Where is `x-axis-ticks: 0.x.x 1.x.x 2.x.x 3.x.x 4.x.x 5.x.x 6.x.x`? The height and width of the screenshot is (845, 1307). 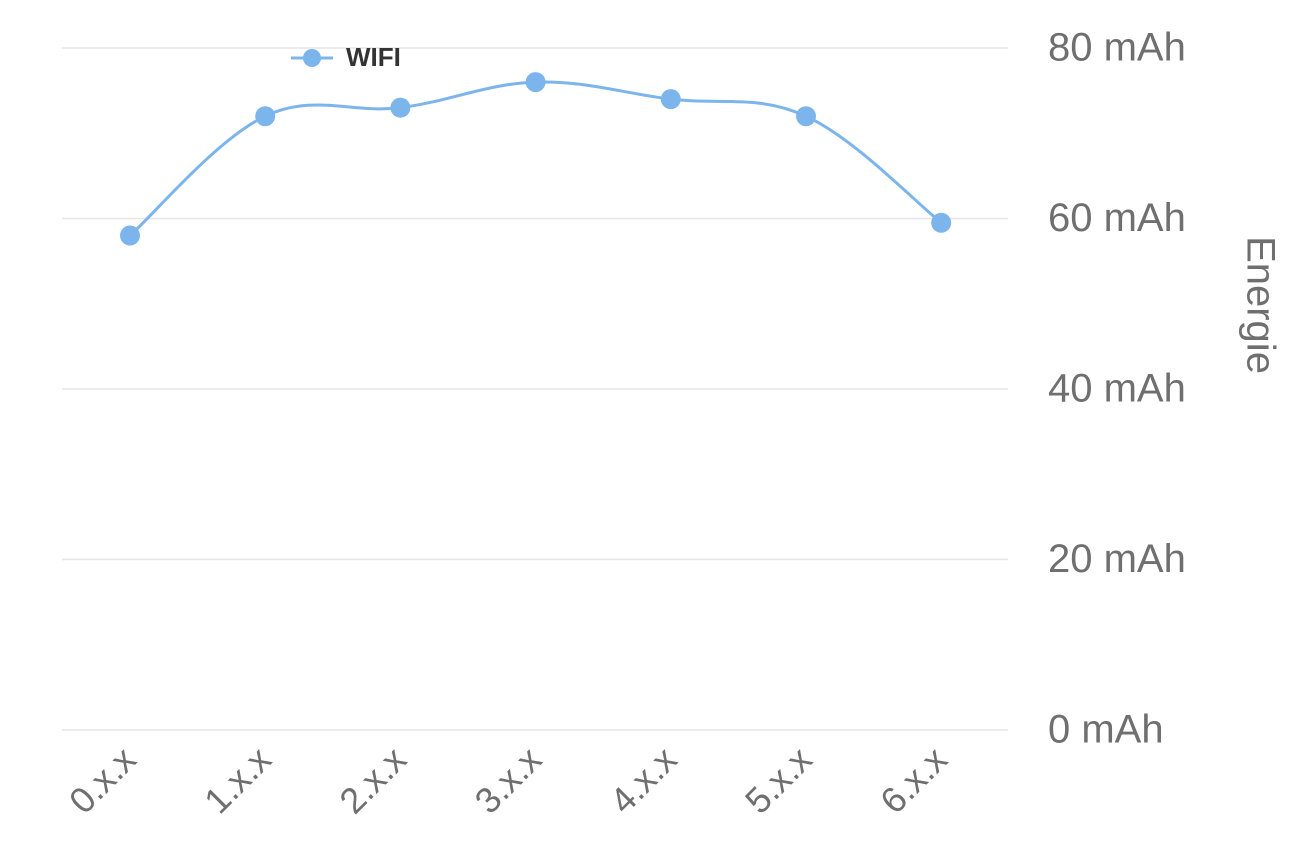
x-axis-ticks: 0.x.x 1.x.x 2.x.x 3.x.x 4.x.x 5.x.x 6.x.x is located at coordinates (508, 780).